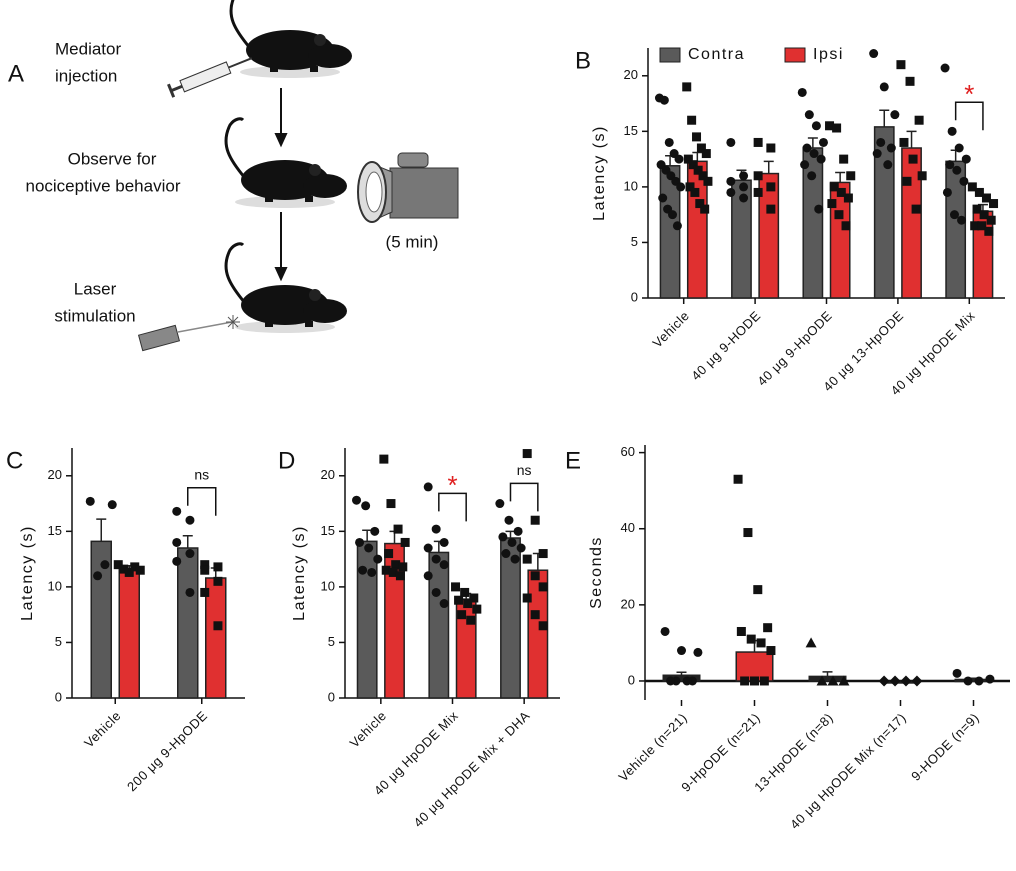  I want to click on bar, so click(129, 633).